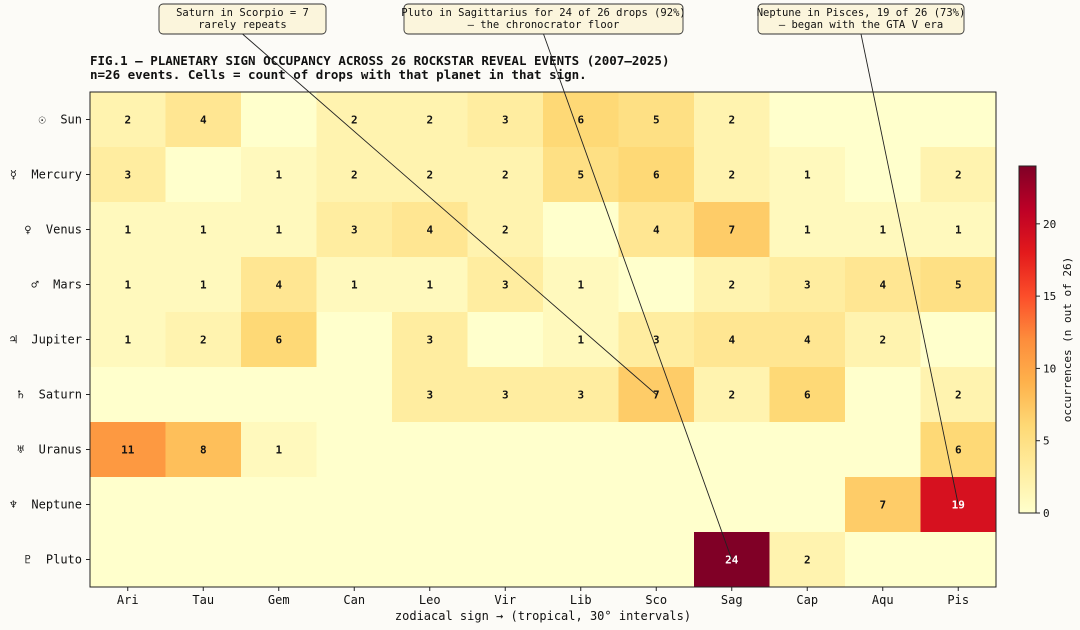 The width and height of the screenshot is (1080, 630). What do you see at coordinates (242, 25) in the screenshot?
I see `annotation-text: rarely repeats` at bounding box center [242, 25].